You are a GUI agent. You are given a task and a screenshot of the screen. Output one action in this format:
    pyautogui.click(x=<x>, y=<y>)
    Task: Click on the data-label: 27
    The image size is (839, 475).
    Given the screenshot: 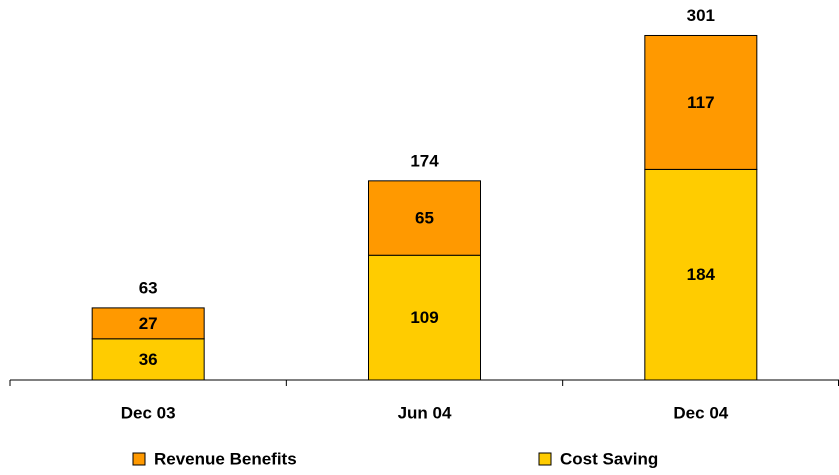 What is the action you would take?
    pyautogui.click(x=148, y=323)
    